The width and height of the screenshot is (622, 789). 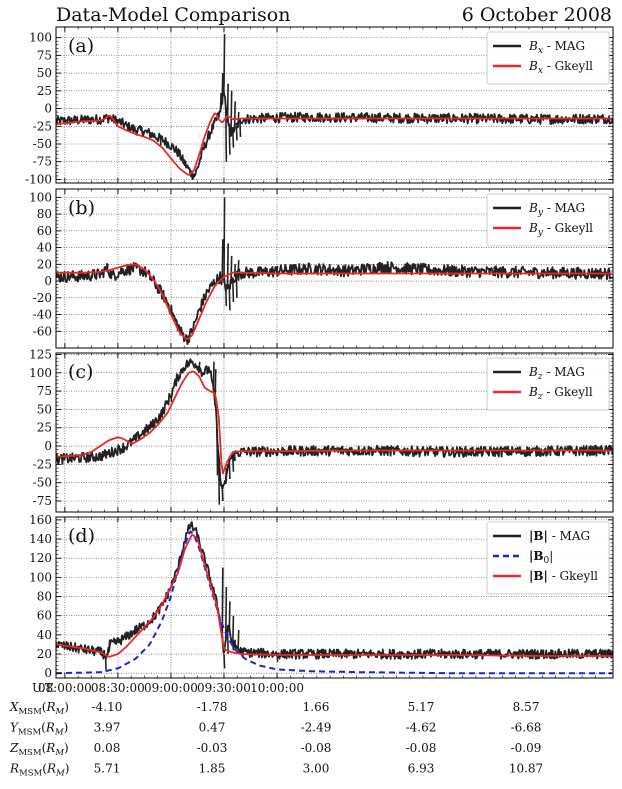 What do you see at coordinates (42, 298) in the screenshot?
I see `y-tick-label: -20` at bounding box center [42, 298].